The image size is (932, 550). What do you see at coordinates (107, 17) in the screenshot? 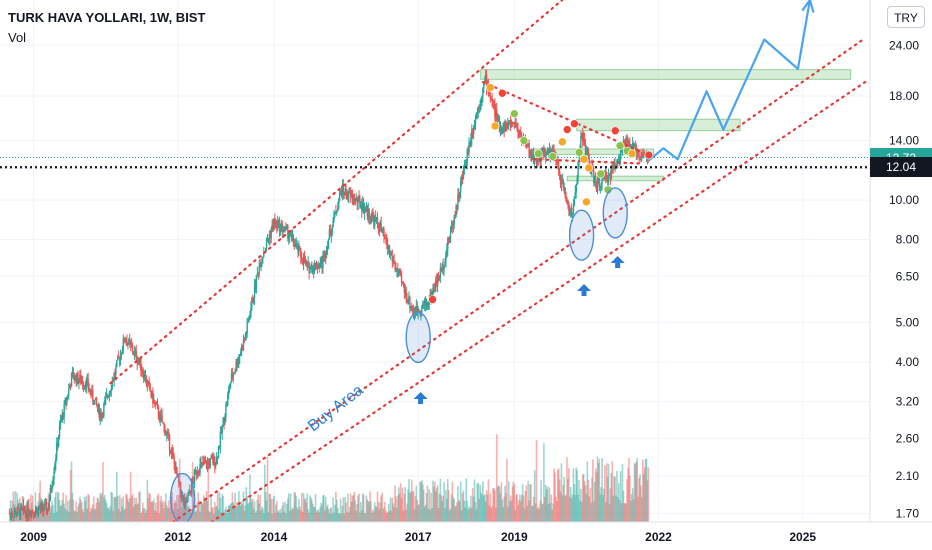
I see `symbol-title: TURK HAVA YOLLARI, 1W, BIST` at bounding box center [107, 17].